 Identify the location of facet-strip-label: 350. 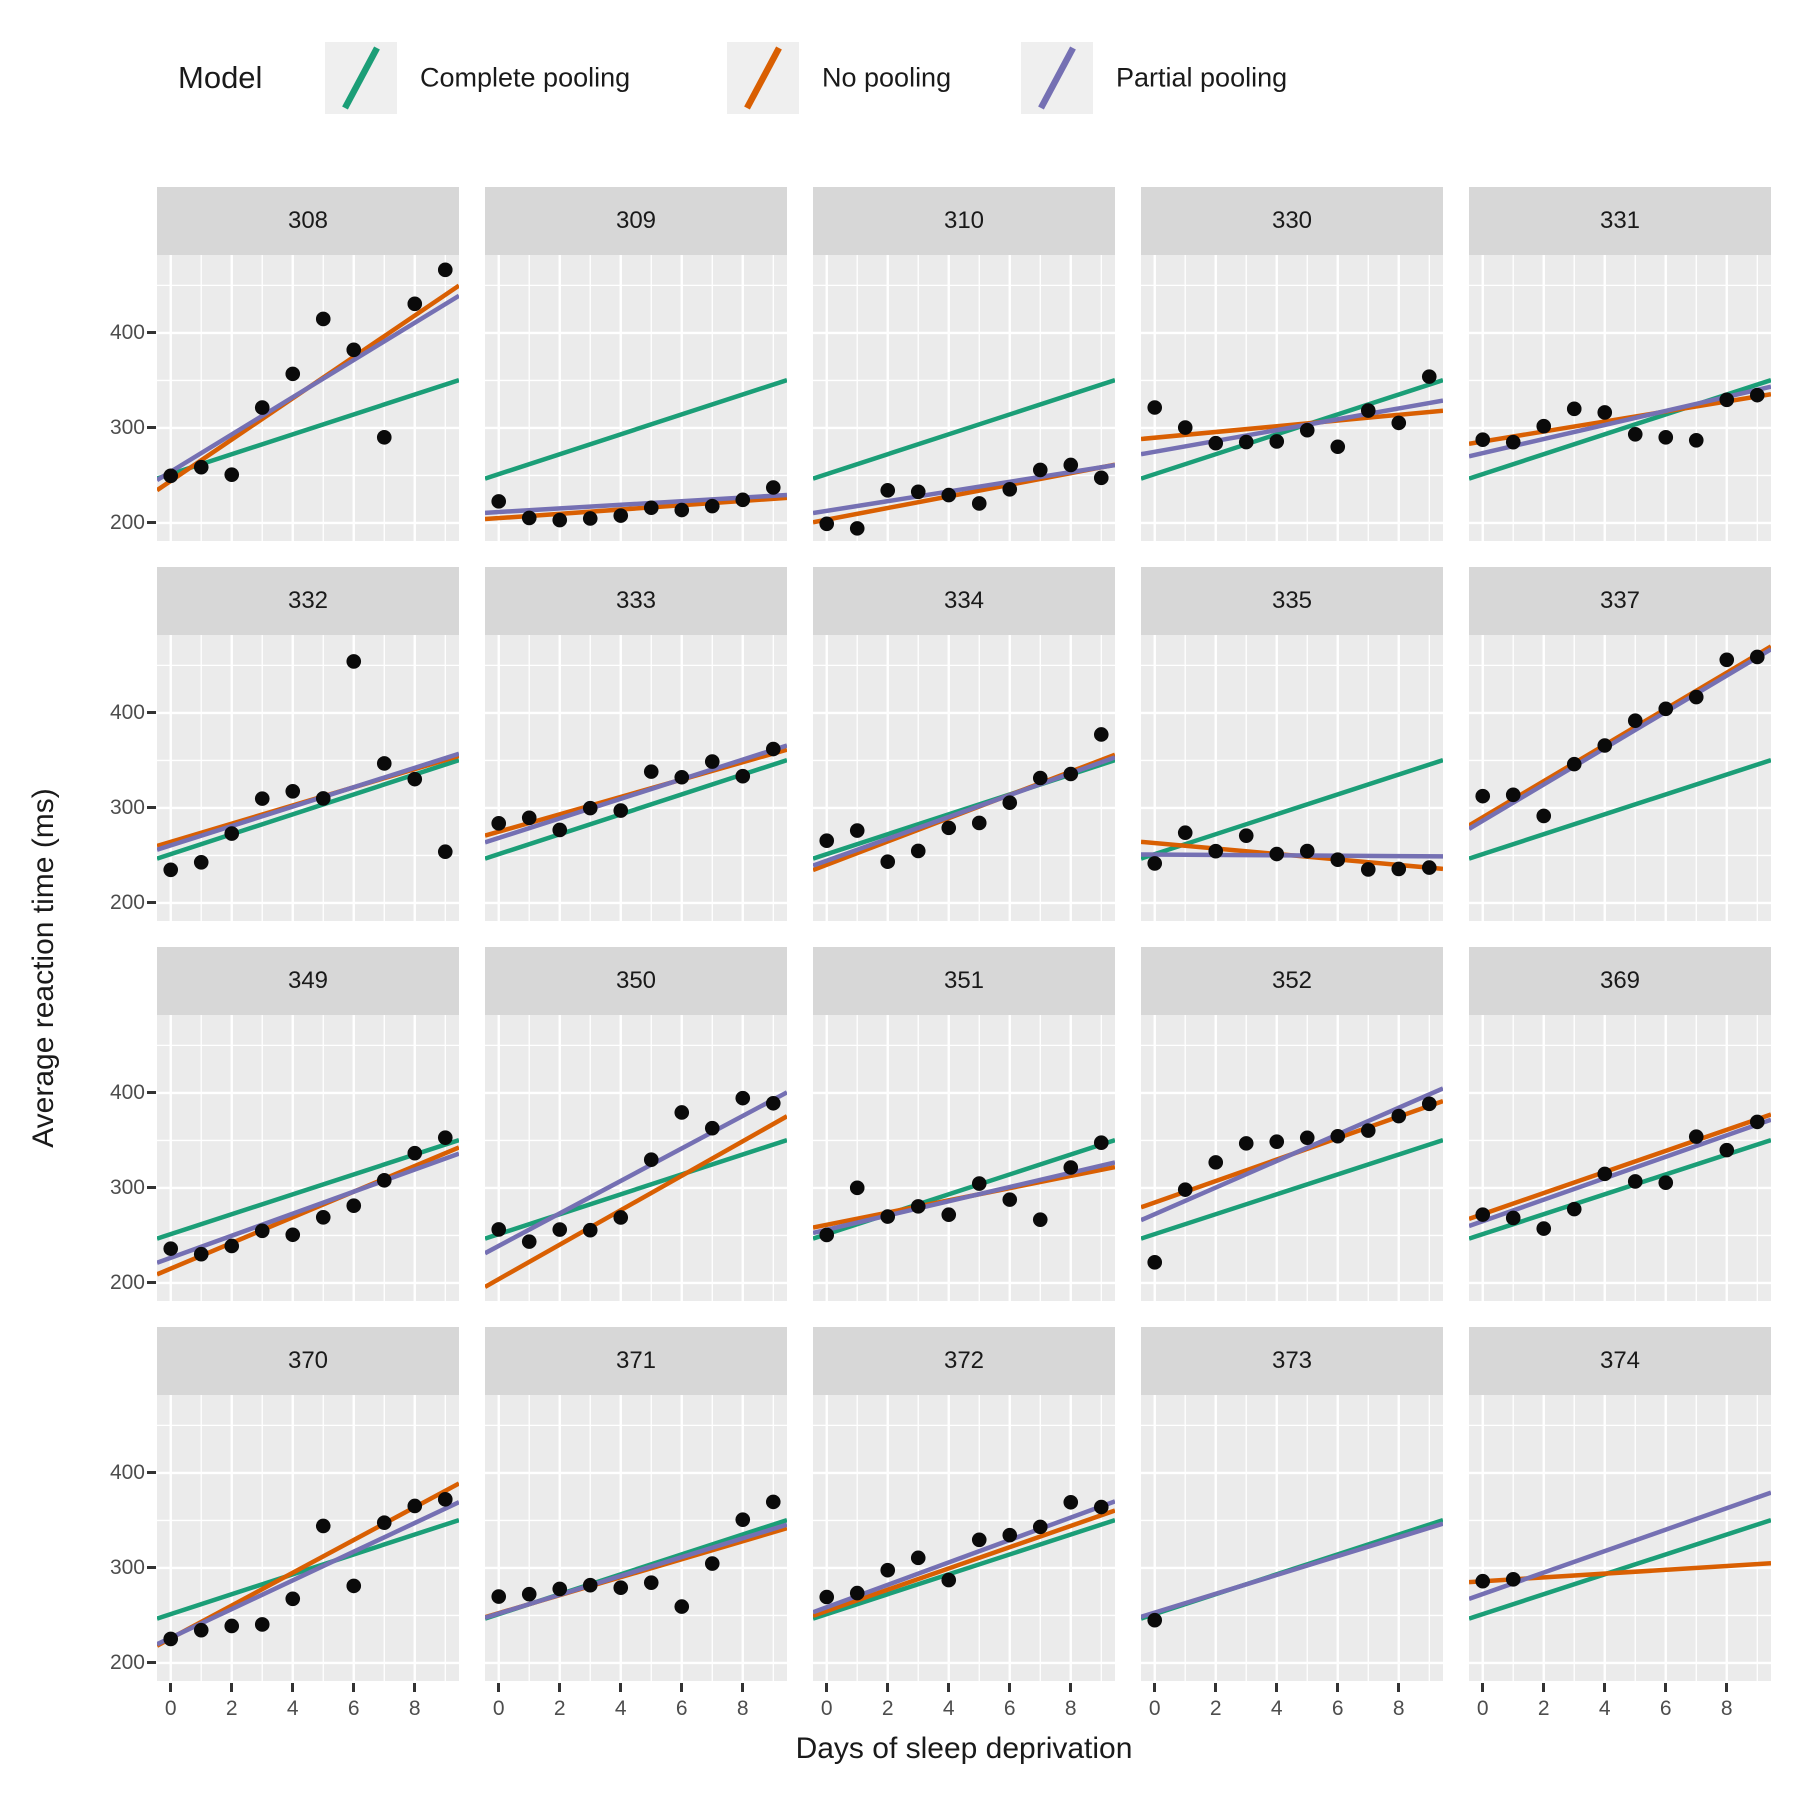
(636, 980).